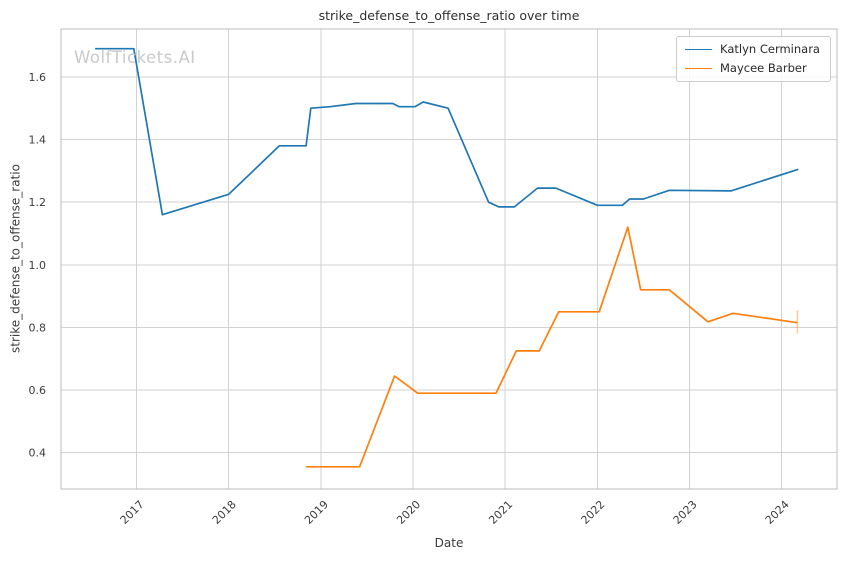  I want to click on legend-line-swatch-blue, so click(698, 49).